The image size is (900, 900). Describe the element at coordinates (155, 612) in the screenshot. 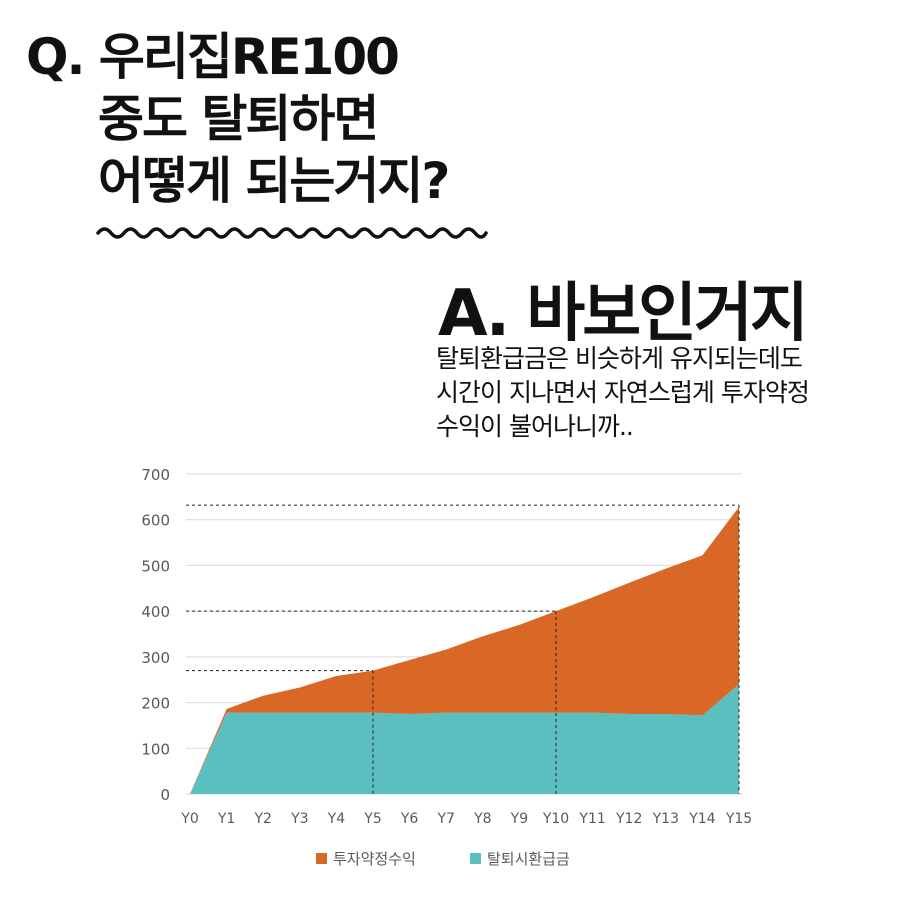

I see `y-tick-label: 400` at that location.